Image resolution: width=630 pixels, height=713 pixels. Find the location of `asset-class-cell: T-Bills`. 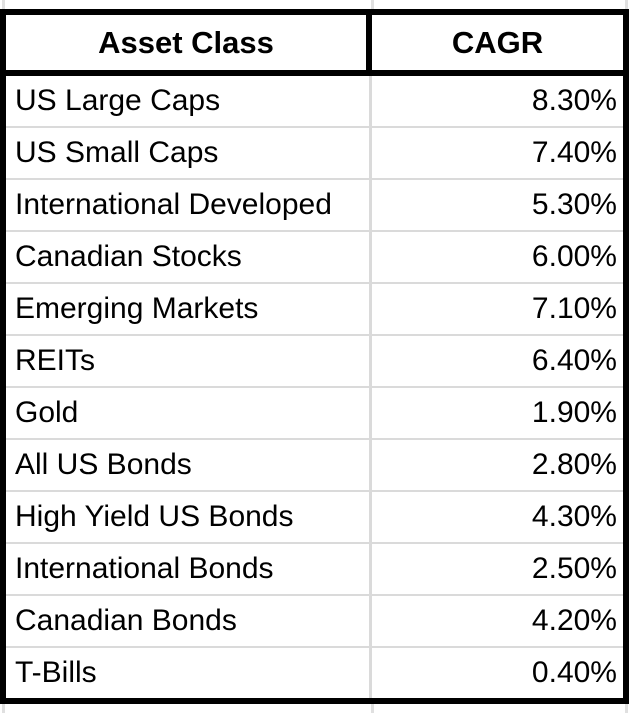

asset-class-cell: T-Bills is located at coordinates (189, 673).